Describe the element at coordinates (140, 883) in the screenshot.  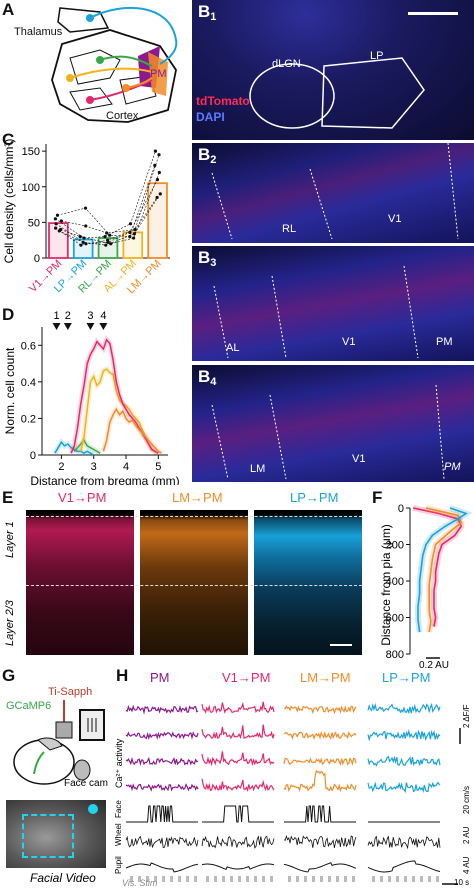
I see `vis-stim-label: Vis. Stim` at that location.